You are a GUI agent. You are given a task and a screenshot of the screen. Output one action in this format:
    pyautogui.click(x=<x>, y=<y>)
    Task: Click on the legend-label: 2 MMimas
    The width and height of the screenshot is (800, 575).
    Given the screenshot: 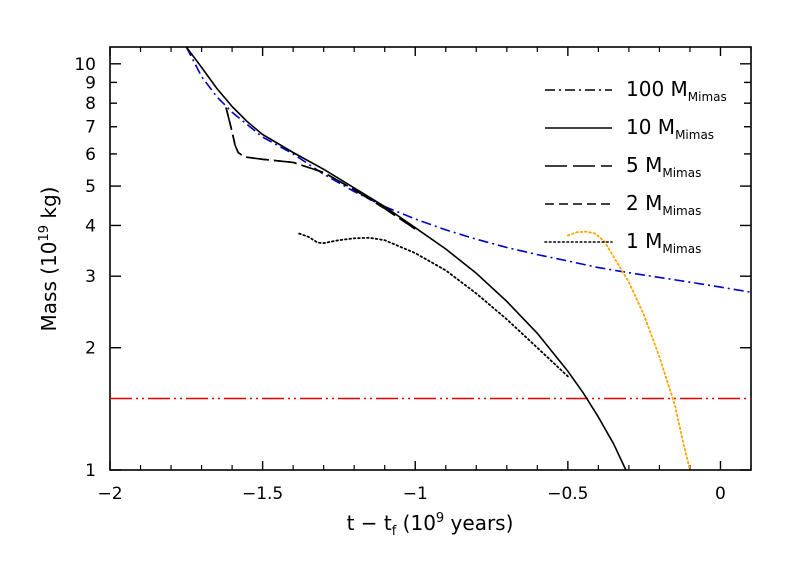 What is the action you would take?
    pyautogui.click(x=663, y=204)
    